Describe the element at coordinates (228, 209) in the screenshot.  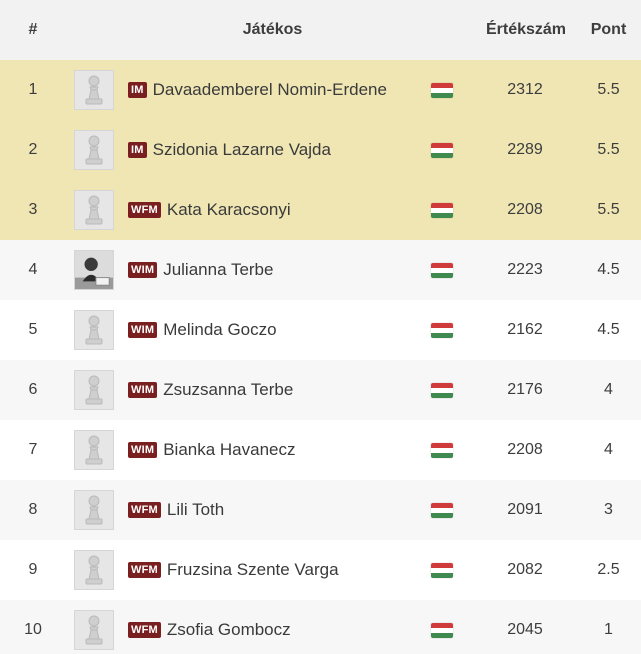
I see `player-name-link: Kata Karacsonyi` at that location.